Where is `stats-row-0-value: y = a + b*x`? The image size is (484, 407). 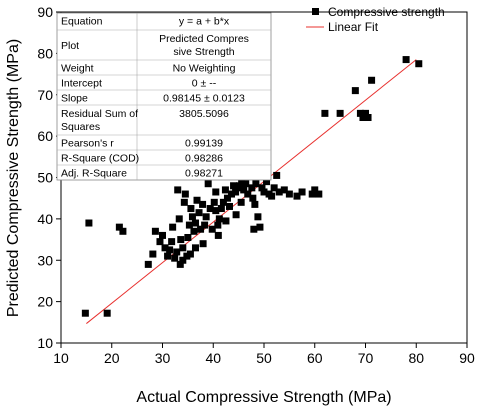 stats-row-0-value: y = a + b*x is located at coordinates (204, 22).